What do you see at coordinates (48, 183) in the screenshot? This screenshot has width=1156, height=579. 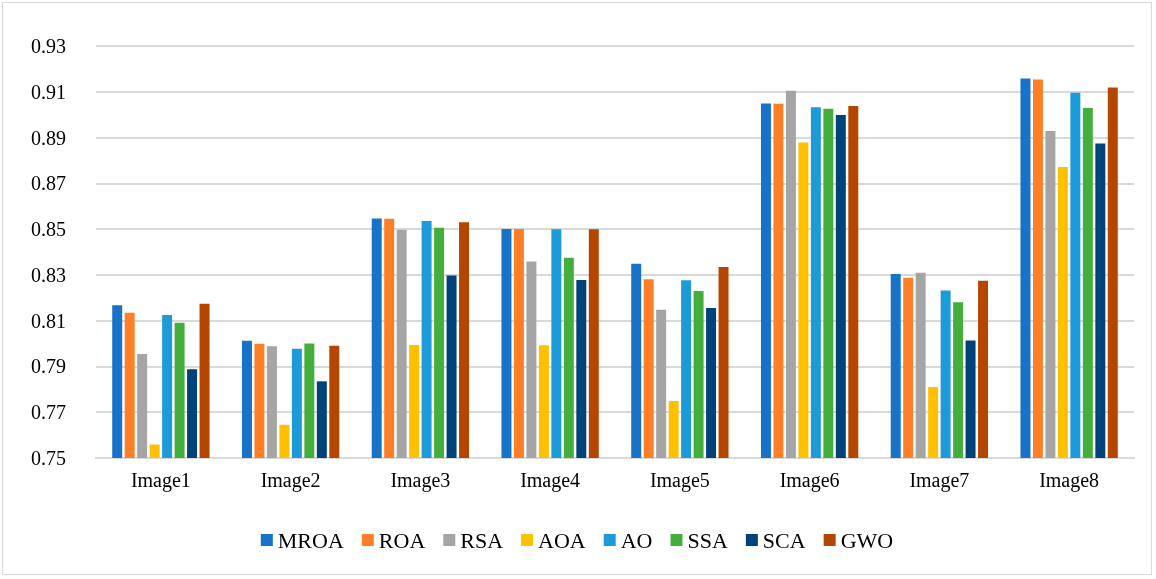 I see `y-tick-label: 0.87` at bounding box center [48, 183].